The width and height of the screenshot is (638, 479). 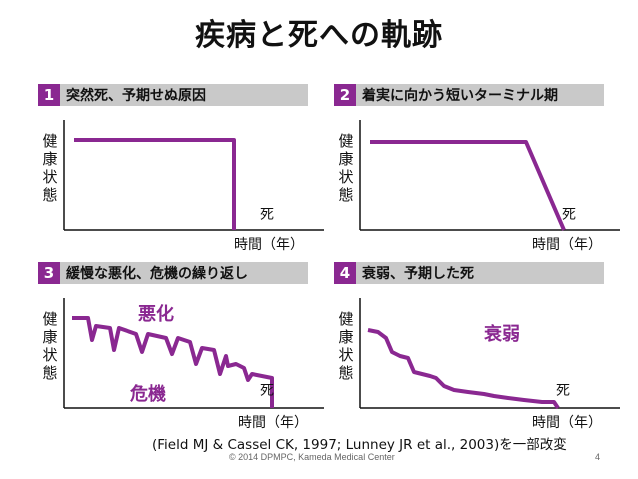 What do you see at coordinates (136, 96) in the screenshot?
I see `panel-heading: 突然死、予期せぬ原因` at bounding box center [136, 96].